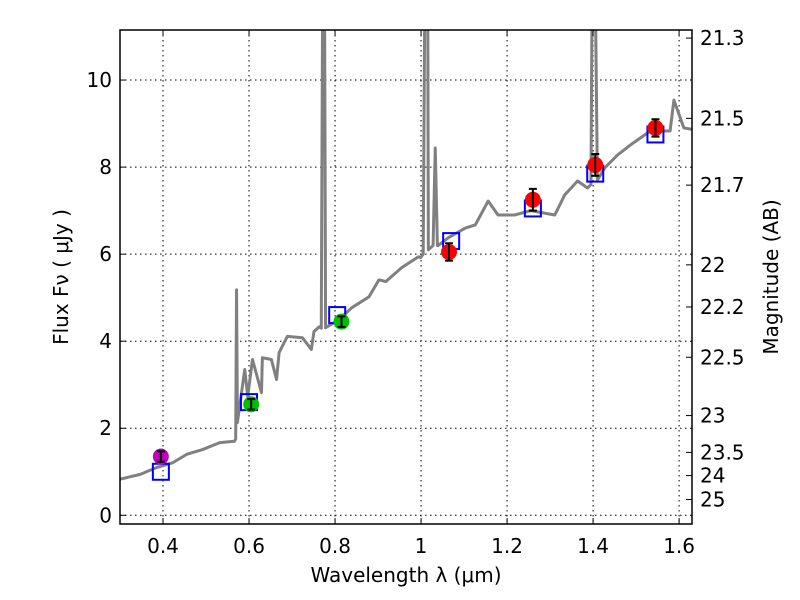  I want to click on right-tick-label: 21.5, so click(722, 118).